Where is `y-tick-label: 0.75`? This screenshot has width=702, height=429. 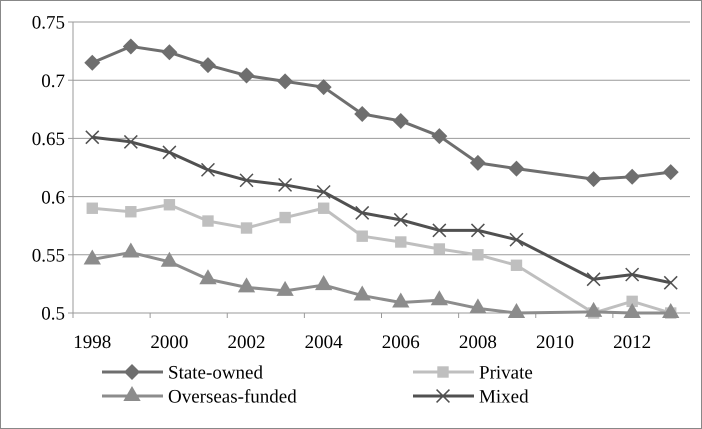 y-tick-label: 0.75 is located at coordinates (48, 23).